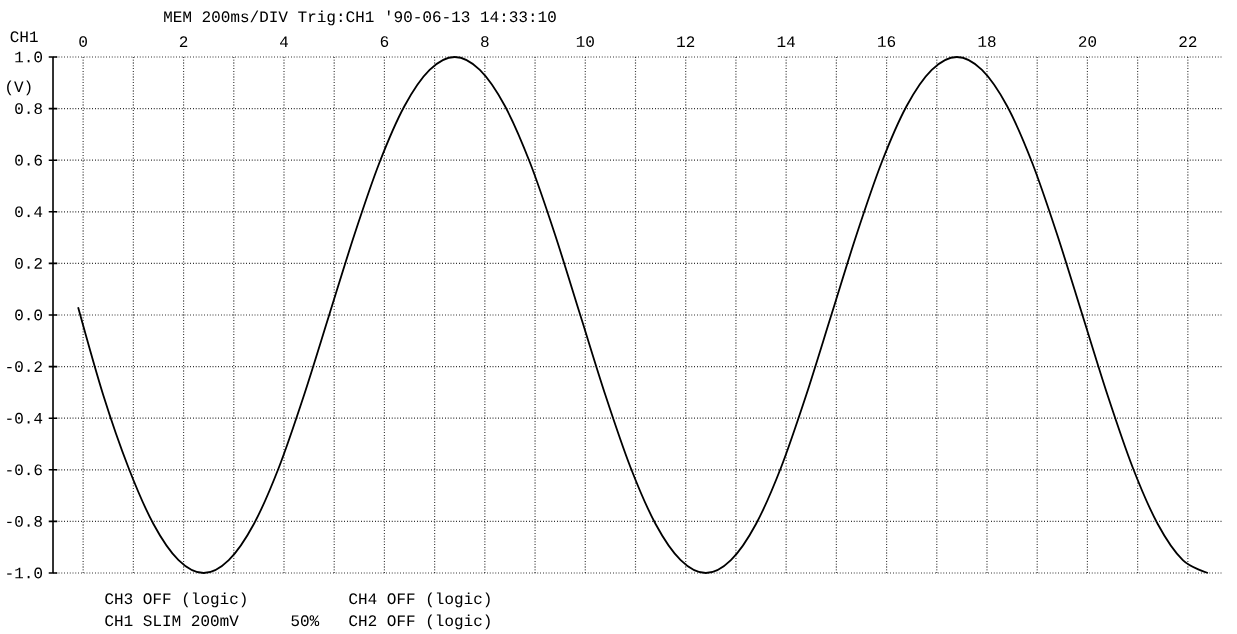 This screenshot has height=634, width=1237. What do you see at coordinates (25, 418) in the screenshot?
I see `y-tick-label: -0.4` at bounding box center [25, 418].